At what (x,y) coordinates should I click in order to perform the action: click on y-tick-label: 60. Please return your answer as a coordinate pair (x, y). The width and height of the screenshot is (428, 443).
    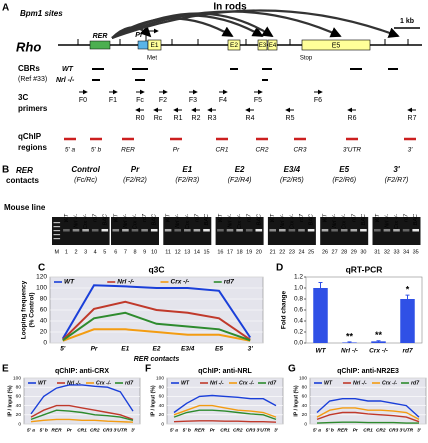
    Looking at the image, I should click on (19, 397).